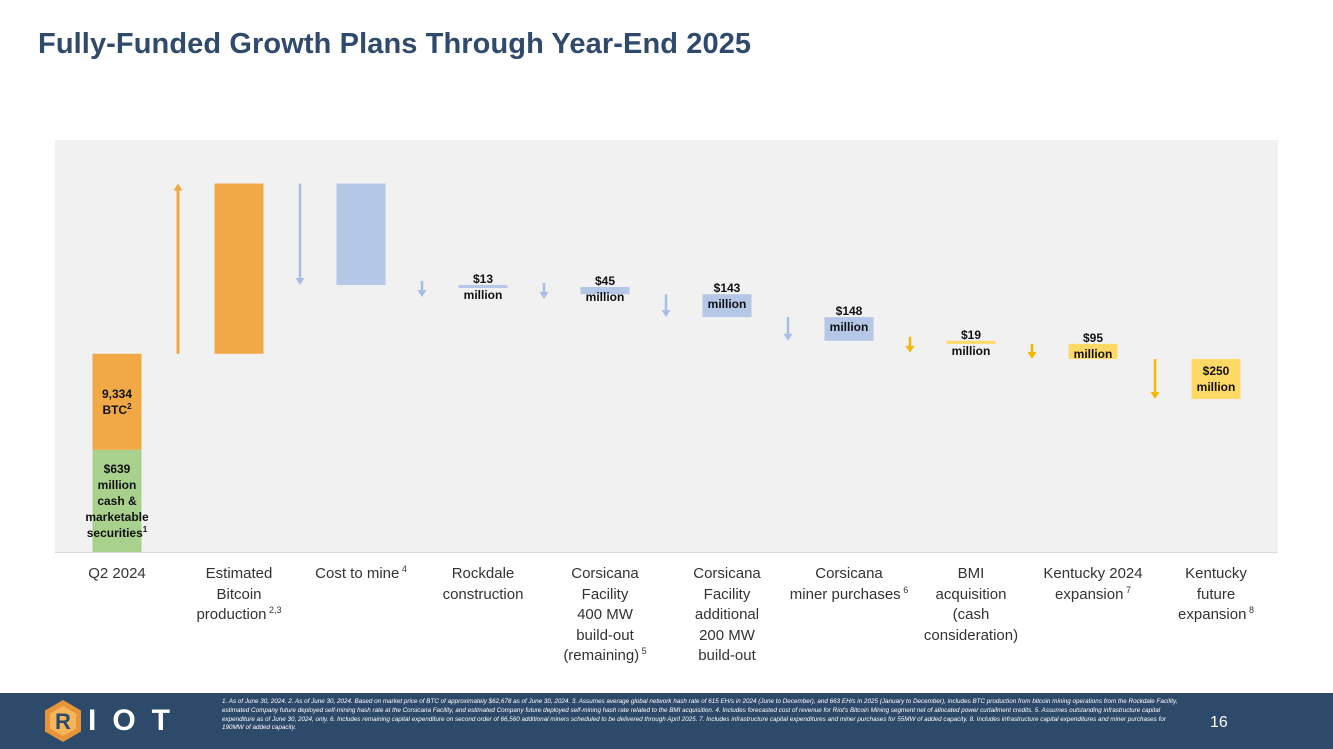 The height and width of the screenshot is (749, 1333). I want to click on category-footnote: 6, so click(904, 589).